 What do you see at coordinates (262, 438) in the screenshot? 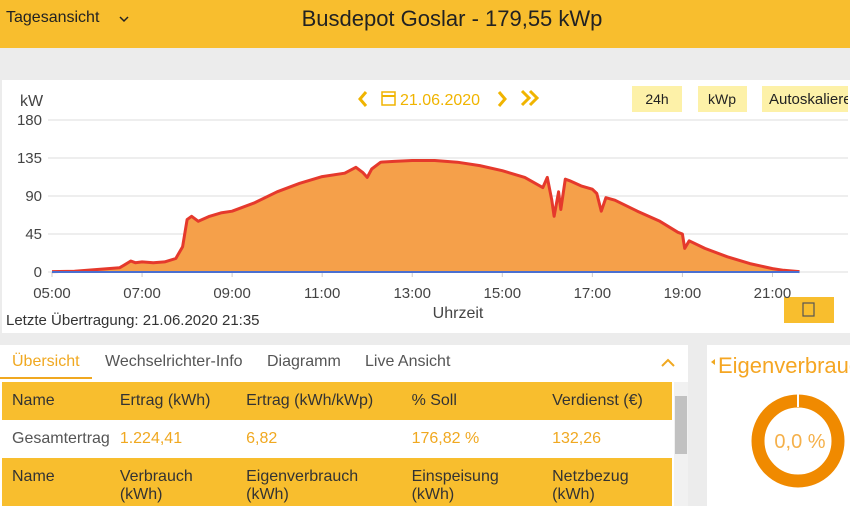
I see `table-cell: 6,82` at bounding box center [262, 438].